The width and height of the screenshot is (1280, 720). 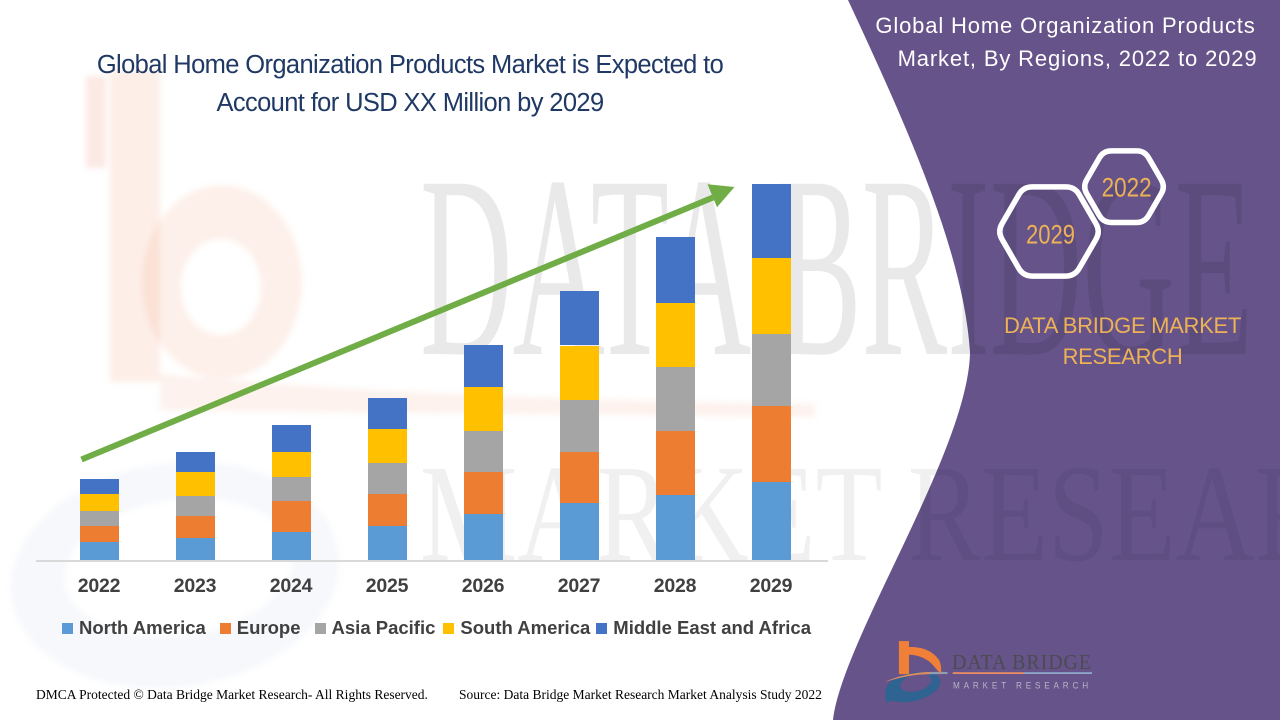 What do you see at coordinates (1022, 662) in the screenshot?
I see `svg-text: DATA BRIDGE` at bounding box center [1022, 662].